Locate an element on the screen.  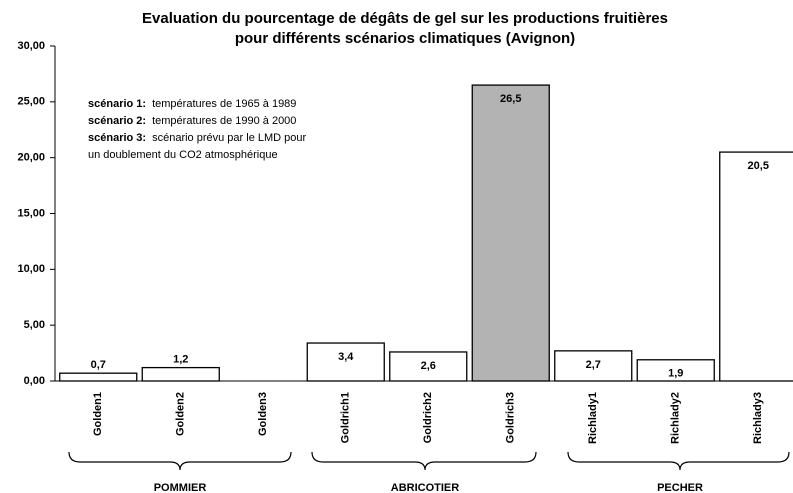
annotation: scénario 1: températures de 1965 à 1989 is located at coordinates (192, 104).